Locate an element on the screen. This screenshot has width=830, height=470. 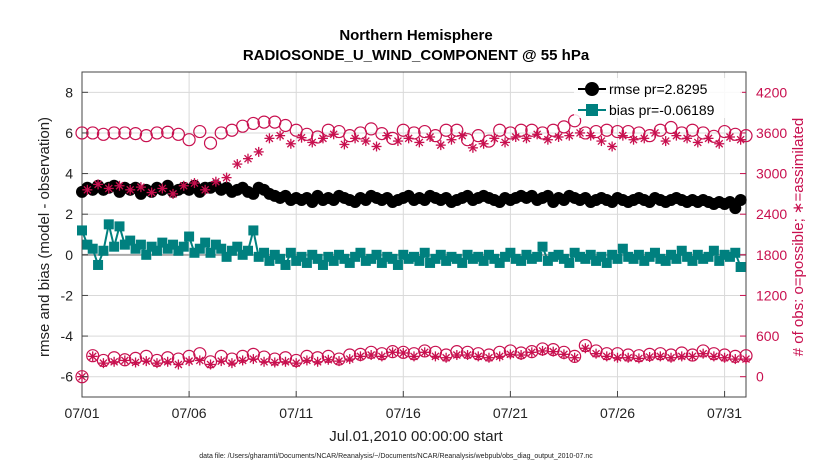
y-right-tick-label: 3600 is located at coordinates (771, 133).